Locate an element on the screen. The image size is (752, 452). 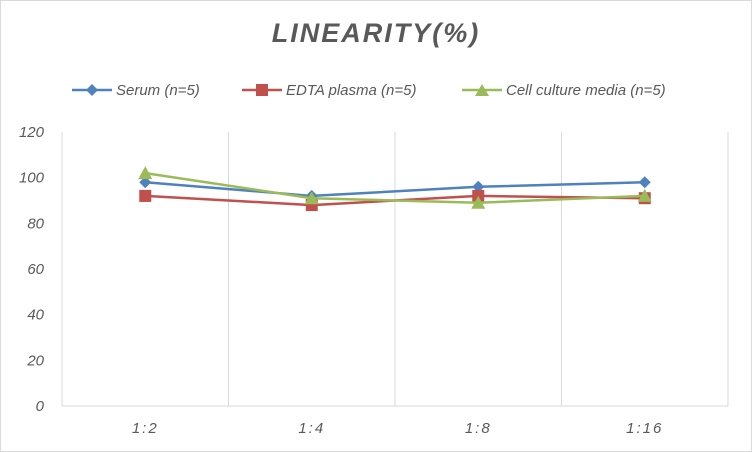
y-tick-label: 100 is located at coordinates (32, 178).